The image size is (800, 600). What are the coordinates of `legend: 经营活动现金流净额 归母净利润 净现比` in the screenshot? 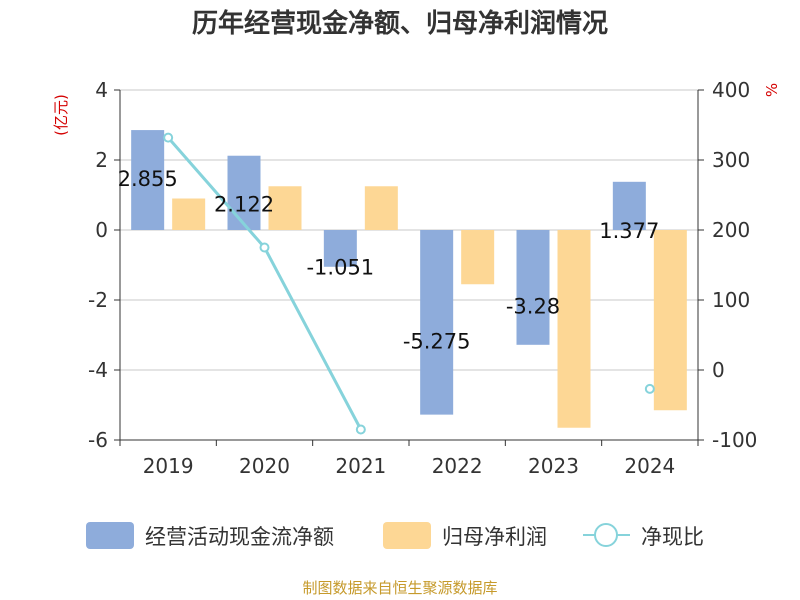 It's located at (395, 535).